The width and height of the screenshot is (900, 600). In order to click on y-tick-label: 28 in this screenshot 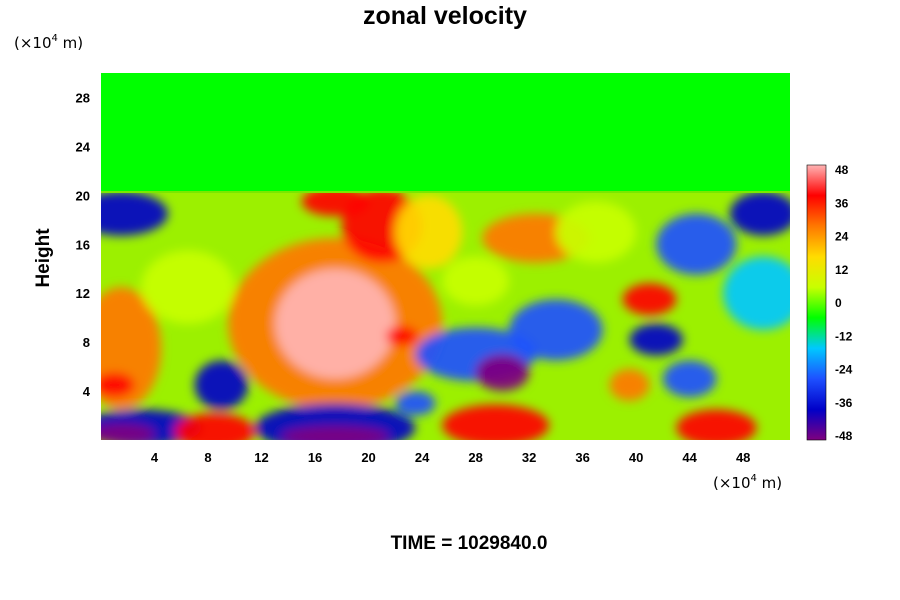, I will do `click(83, 97)`.